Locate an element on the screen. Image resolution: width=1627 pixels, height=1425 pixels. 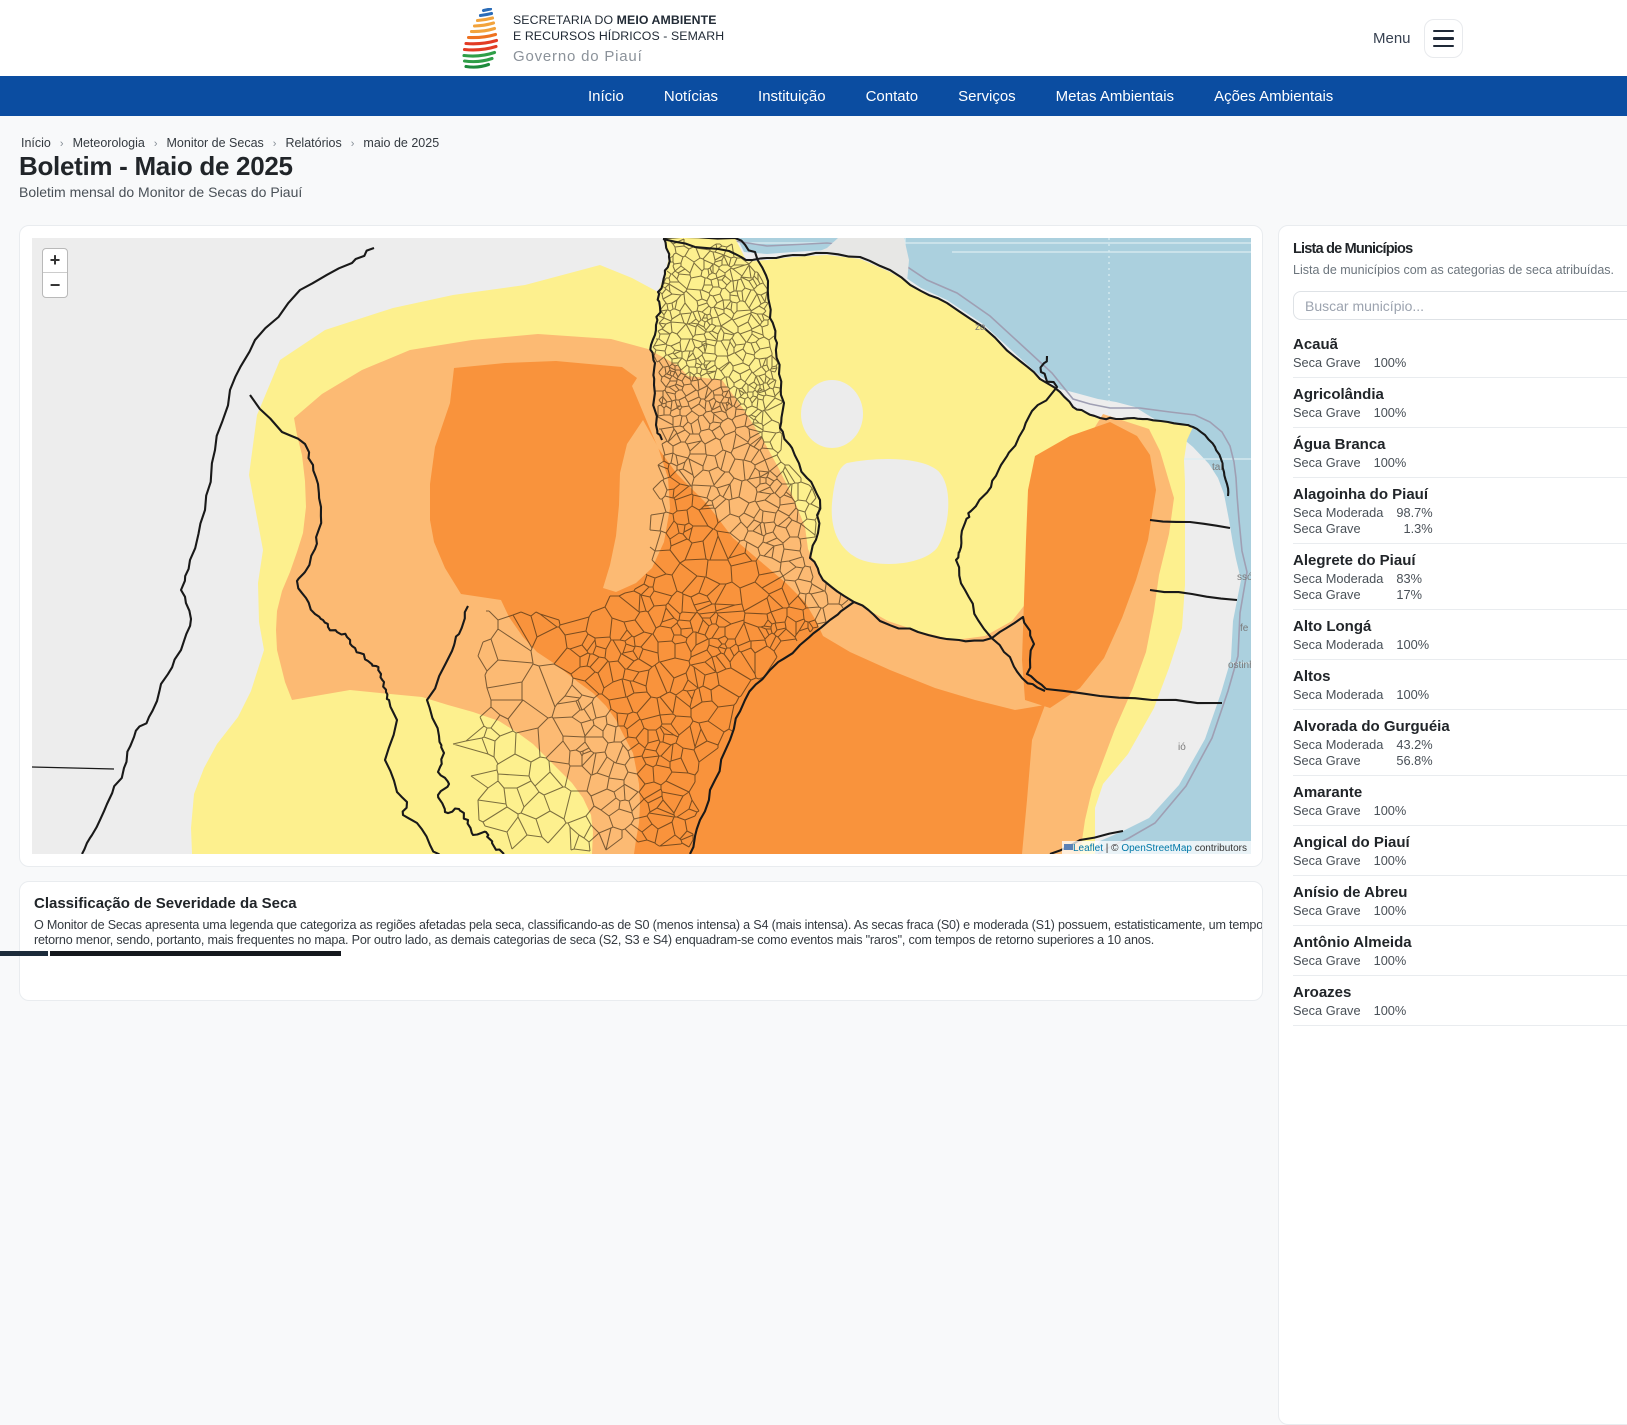
svg-text: fe is located at coordinates (1244, 628).